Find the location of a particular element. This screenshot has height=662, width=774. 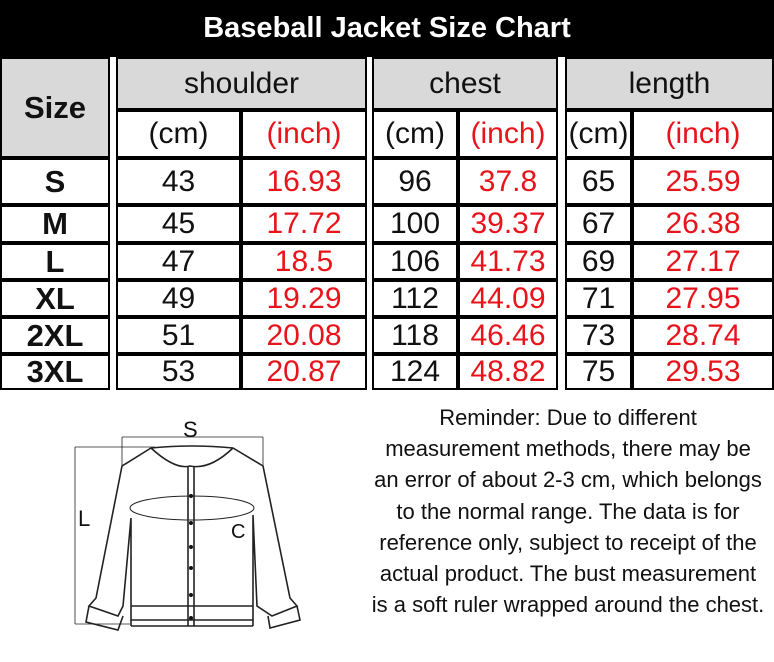

shoulder-cm-cell: 47 is located at coordinates (178, 261).